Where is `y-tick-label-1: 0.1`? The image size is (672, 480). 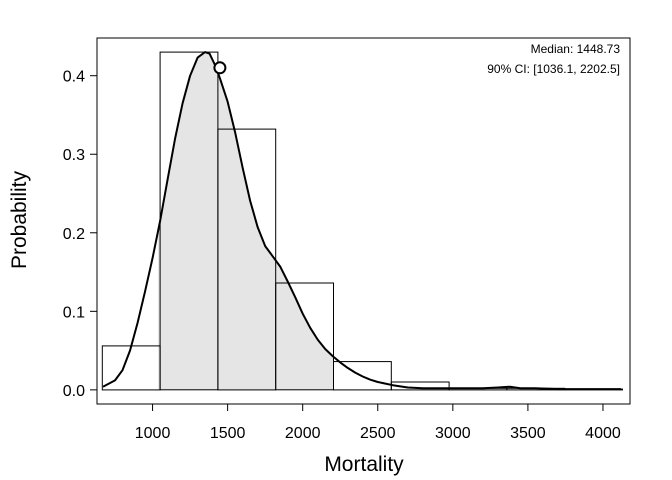 y-tick-label-1: 0.1 is located at coordinates (74, 312).